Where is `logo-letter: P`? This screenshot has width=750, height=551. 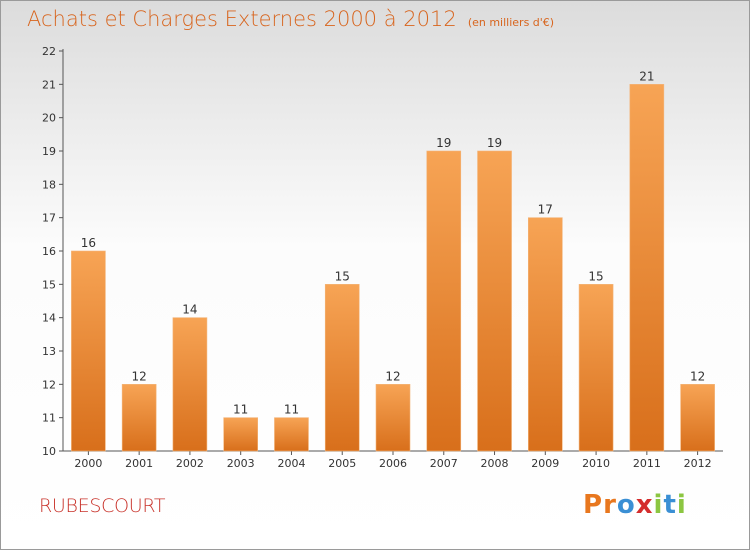
logo-letter: P is located at coordinates (593, 505).